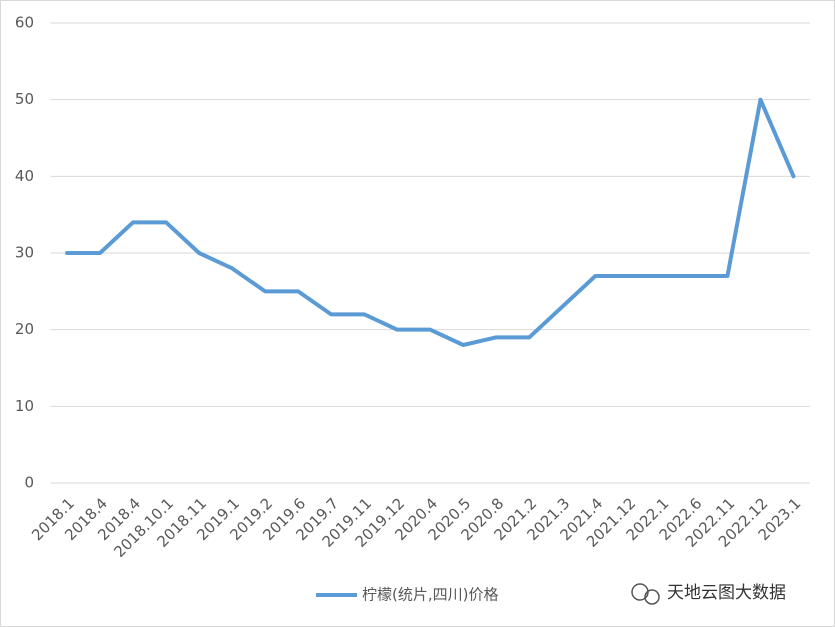  What do you see at coordinates (24, 329) in the screenshot?
I see `y-tick-label: 20` at bounding box center [24, 329].